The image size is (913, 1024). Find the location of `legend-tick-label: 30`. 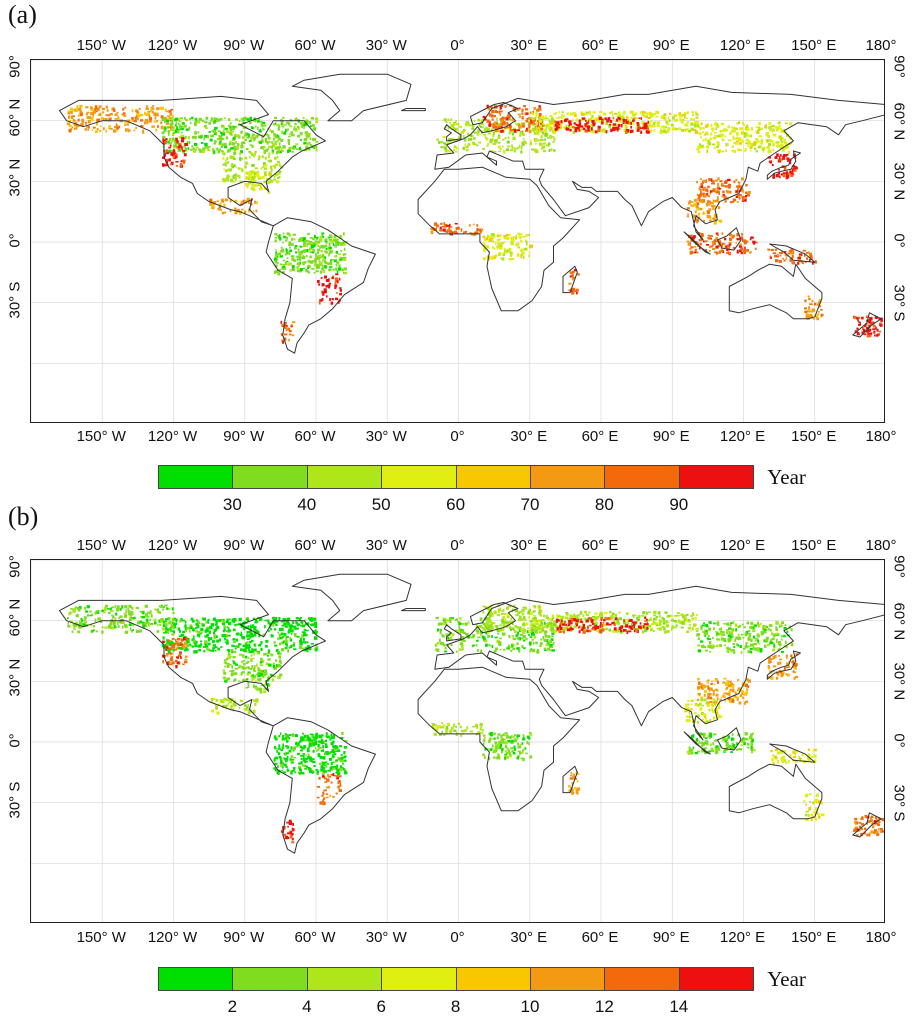

legend-tick-label: 30 is located at coordinates (232, 504).